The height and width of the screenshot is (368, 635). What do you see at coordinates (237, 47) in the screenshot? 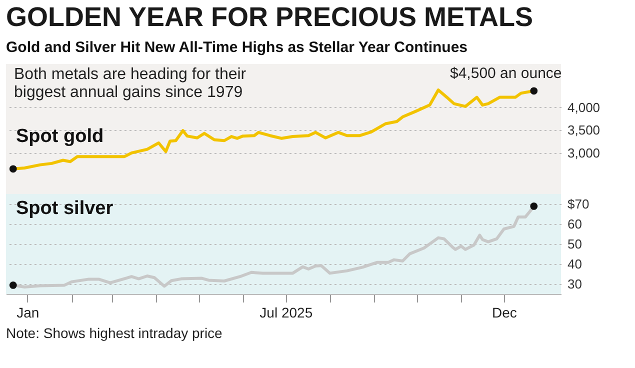
I see `chart-subtitle: Gold and Silver Hit New All-Time Highs as Stellar Year Continues` at bounding box center [237, 47].